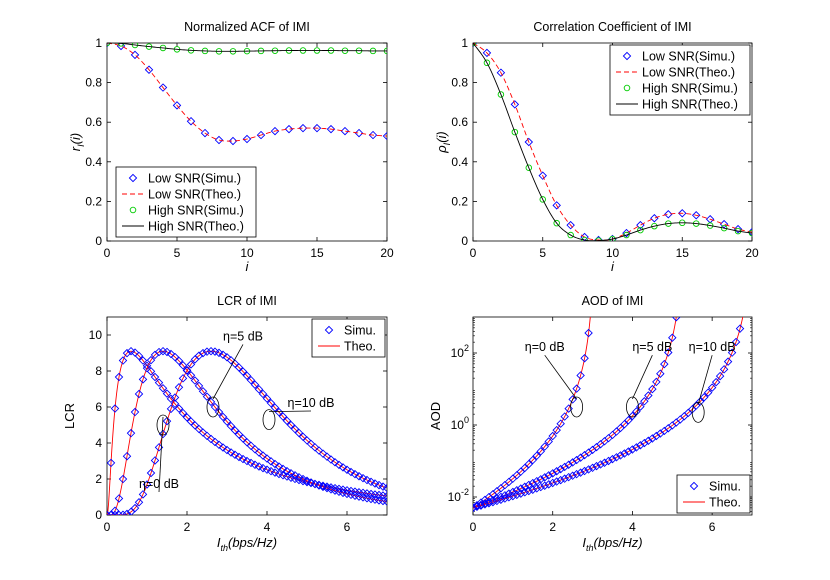  Describe the element at coordinates (612, 142) in the screenshot. I see `cc-data` at that location.